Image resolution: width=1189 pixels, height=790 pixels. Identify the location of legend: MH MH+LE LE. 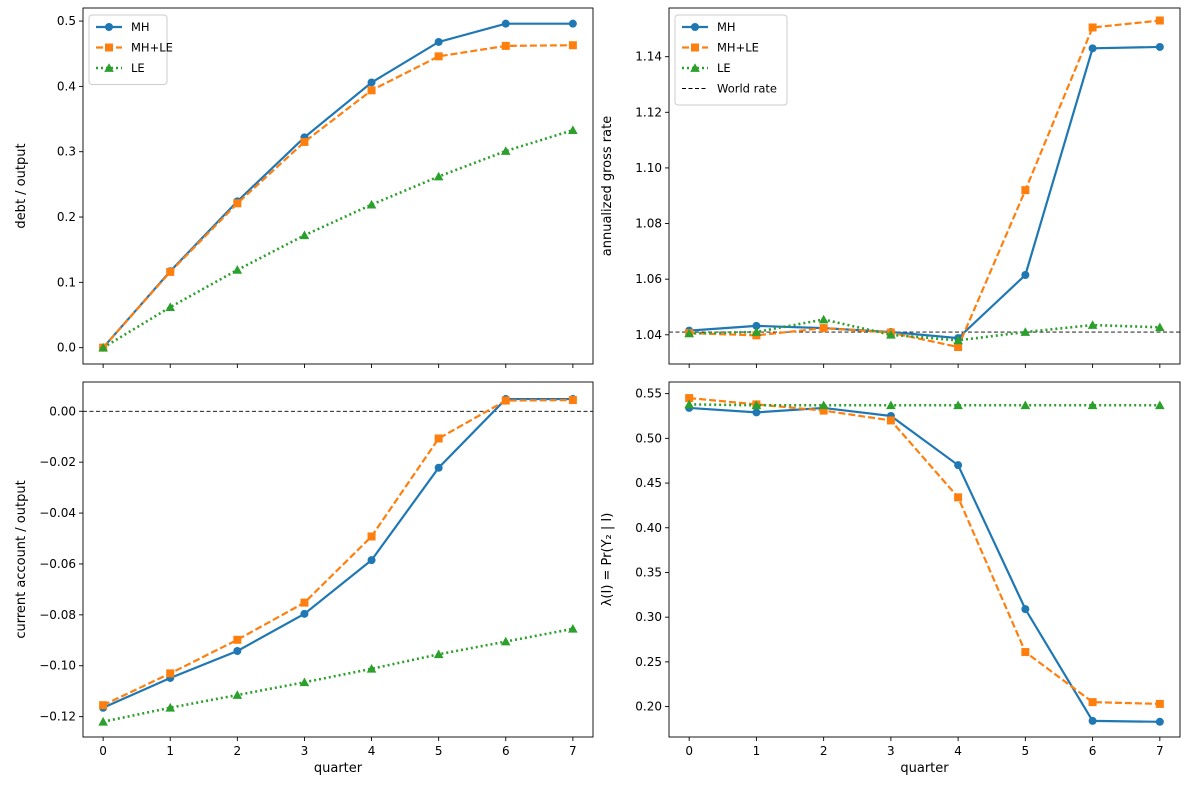
(130, 49).